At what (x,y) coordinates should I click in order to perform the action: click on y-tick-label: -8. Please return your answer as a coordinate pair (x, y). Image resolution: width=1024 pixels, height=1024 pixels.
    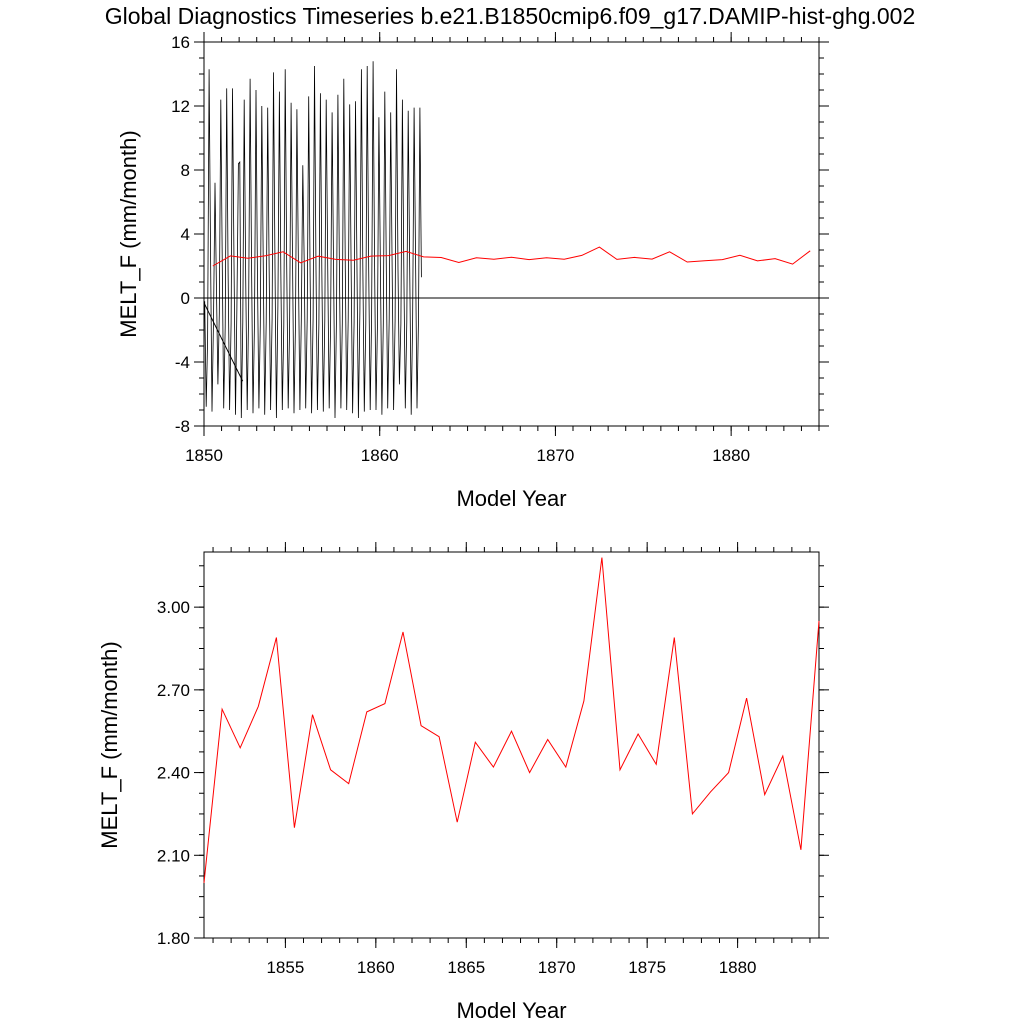
    Looking at the image, I should click on (182, 426).